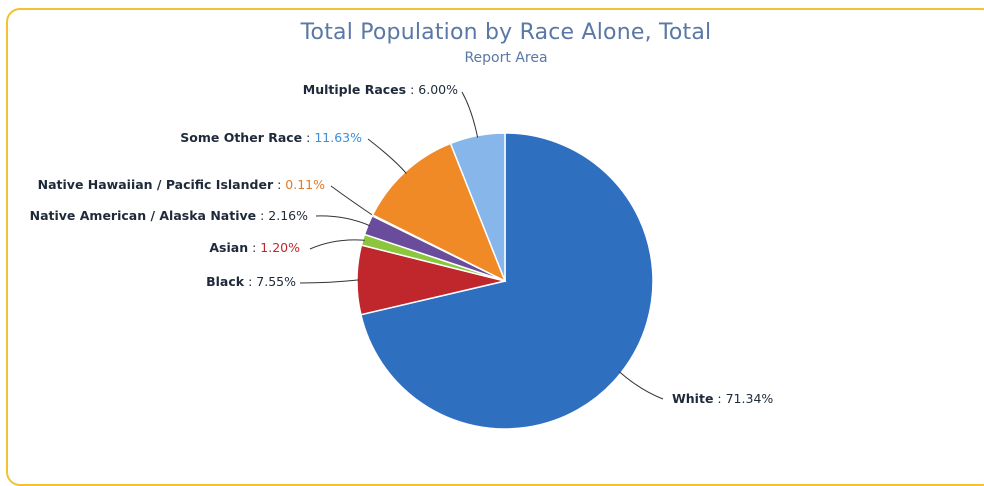 Image resolution: width=984 pixels, height=486 pixels. I want to click on slice-label-name: Native American / Alaska Native, so click(143, 215).